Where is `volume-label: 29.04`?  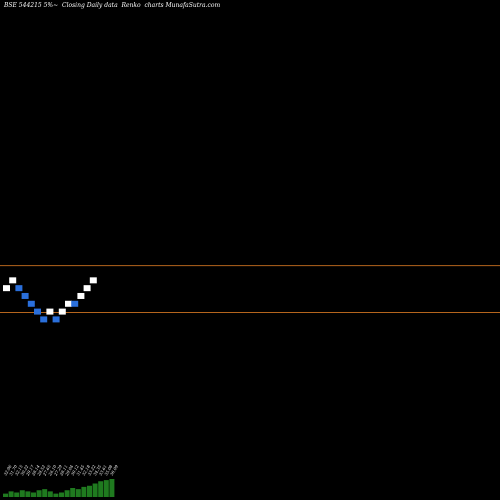 volume-label: 29.04 is located at coordinates (69, 471).